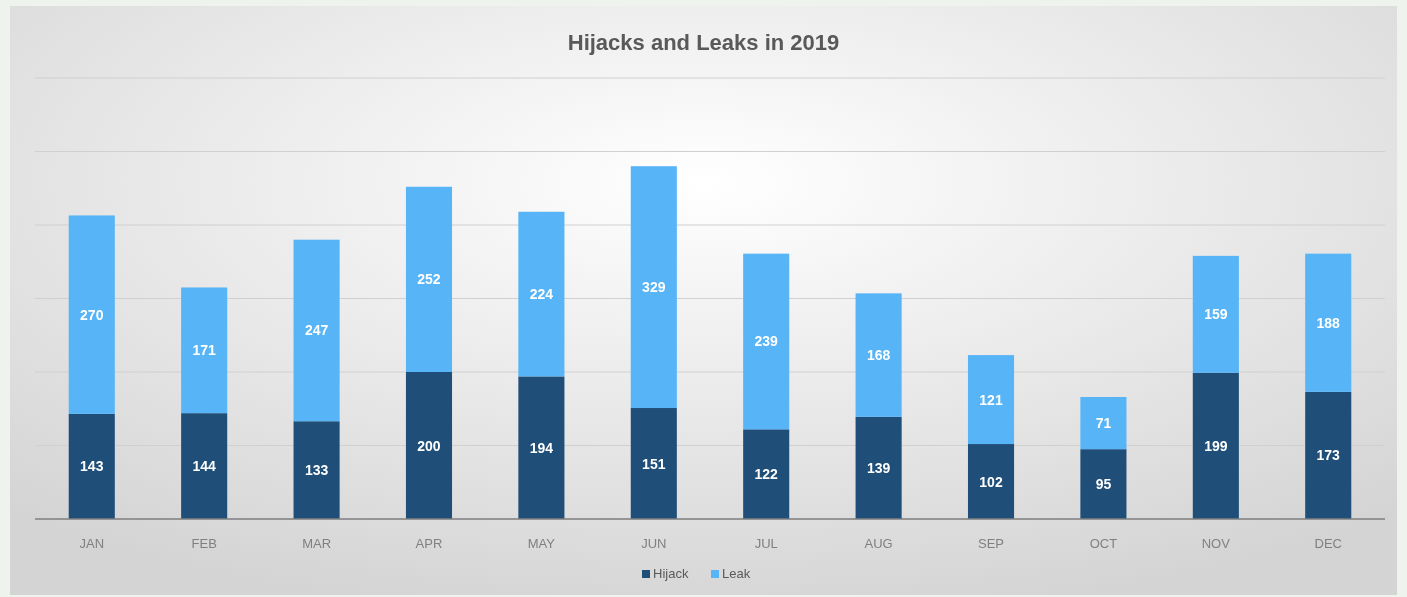  What do you see at coordinates (766, 474) in the screenshot?
I see `data-label: 122` at bounding box center [766, 474].